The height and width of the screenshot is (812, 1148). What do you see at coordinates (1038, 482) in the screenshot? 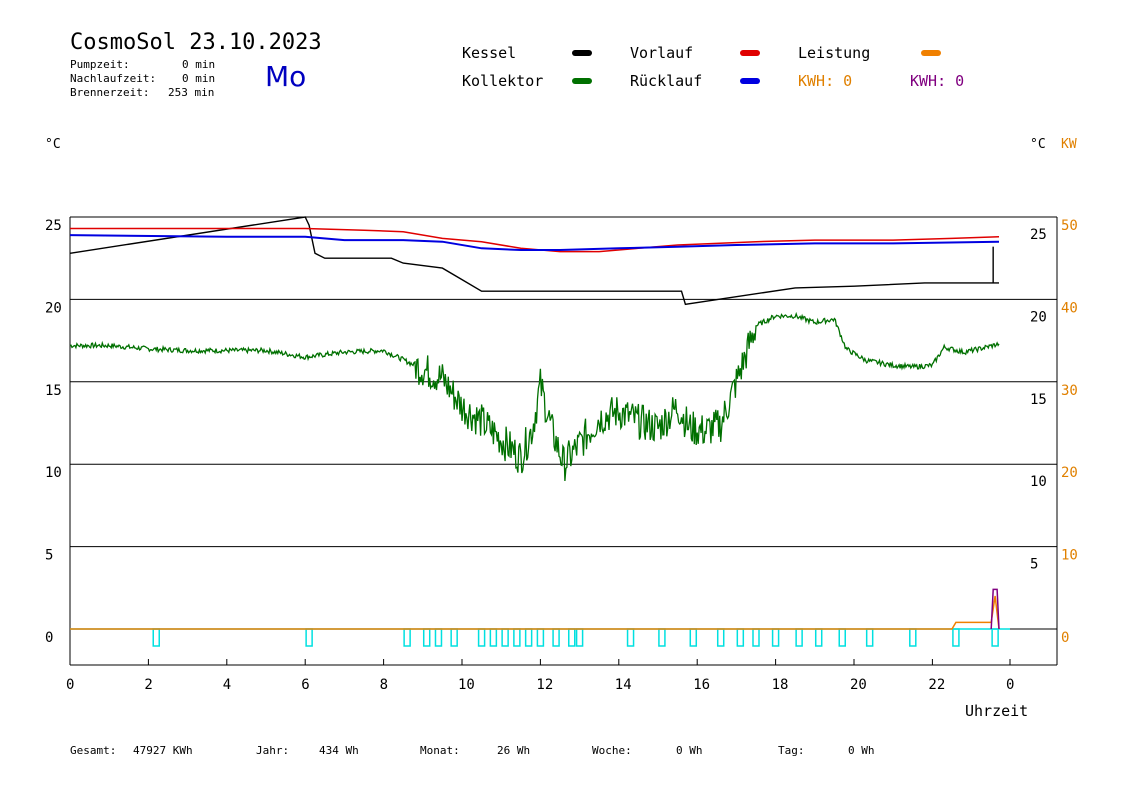
I see `right-temp-tick-label: 10` at bounding box center [1038, 482].